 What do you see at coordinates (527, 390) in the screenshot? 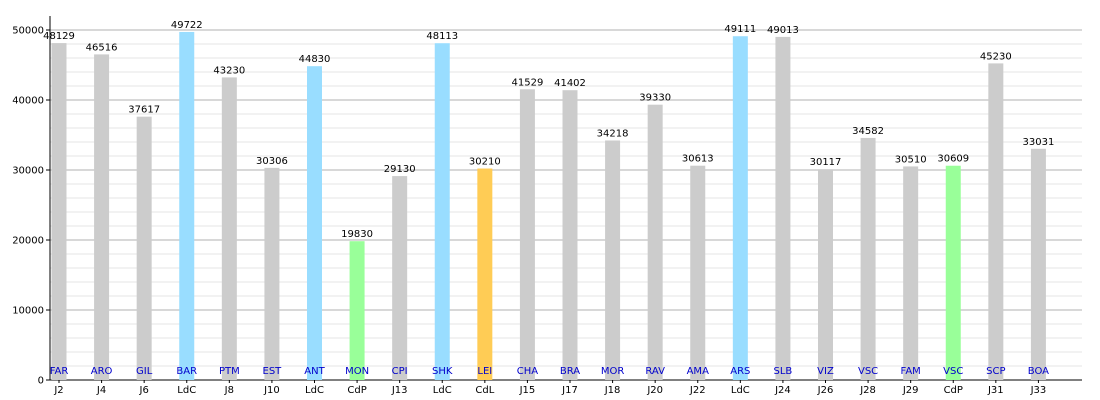
I see `x-tick-label: J15` at bounding box center [527, 390].